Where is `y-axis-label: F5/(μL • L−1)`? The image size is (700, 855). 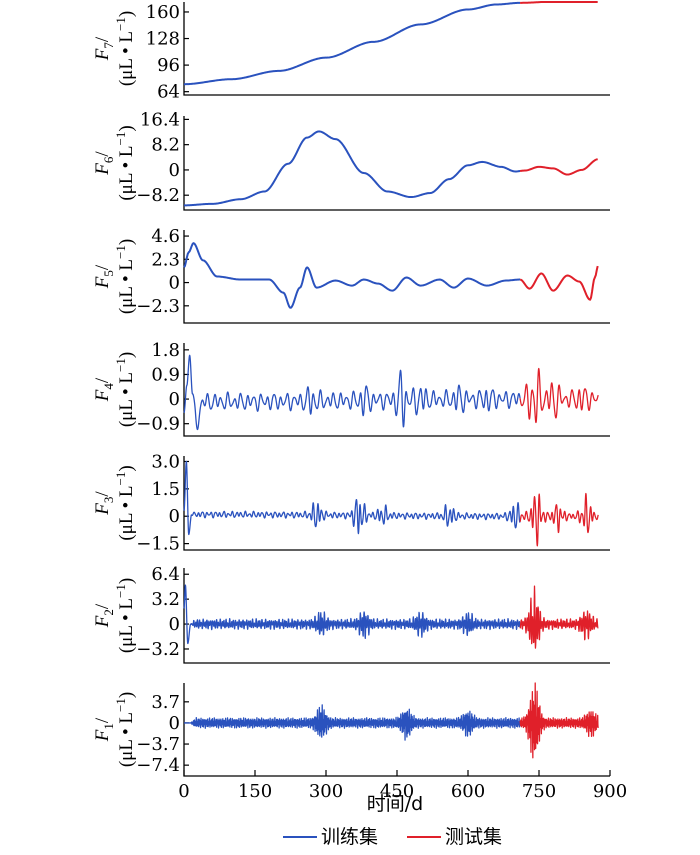 y-axis-label: F5/(μL • L−1) is located at coordinates (114, 276).